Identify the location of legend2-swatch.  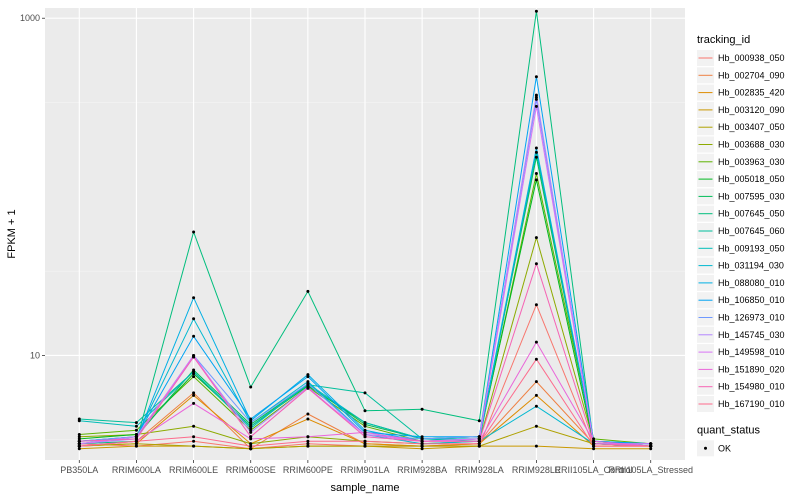
(705, 448).